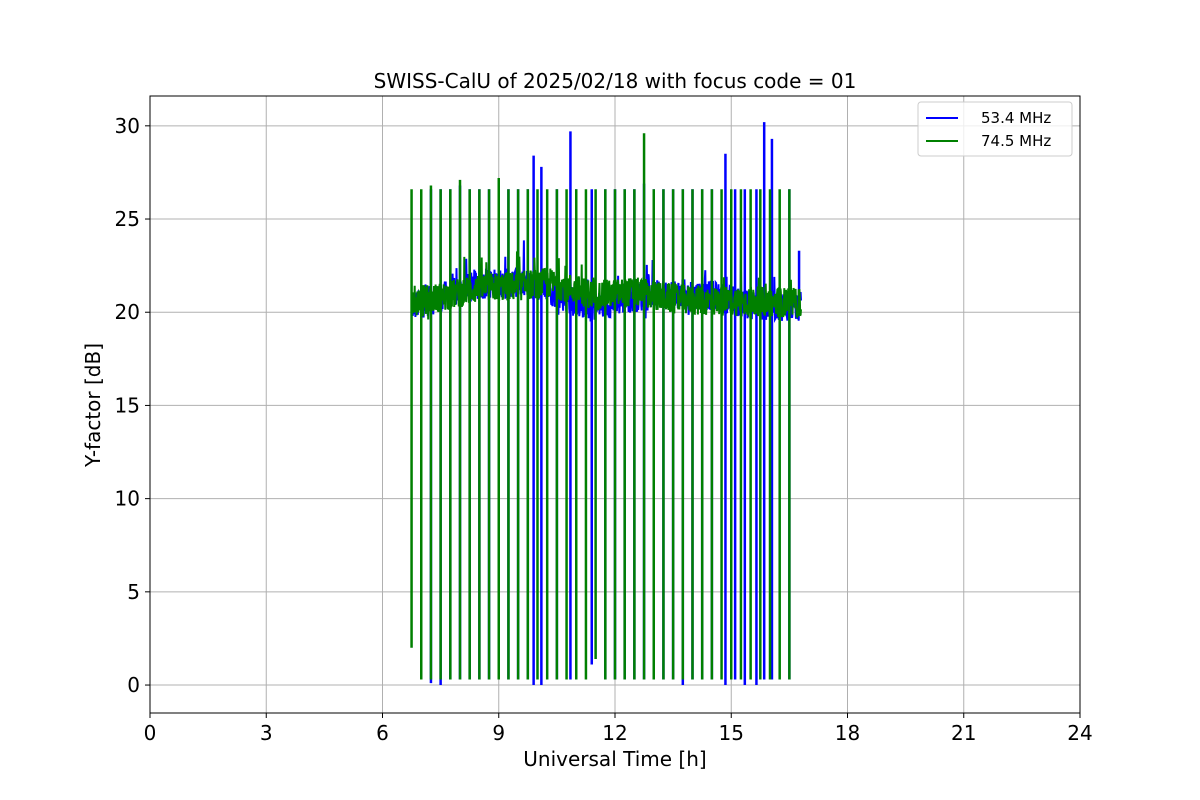 This screenshot has height=800, width=1200. I want to click on x-tick-label: 3, so click(266, 733).